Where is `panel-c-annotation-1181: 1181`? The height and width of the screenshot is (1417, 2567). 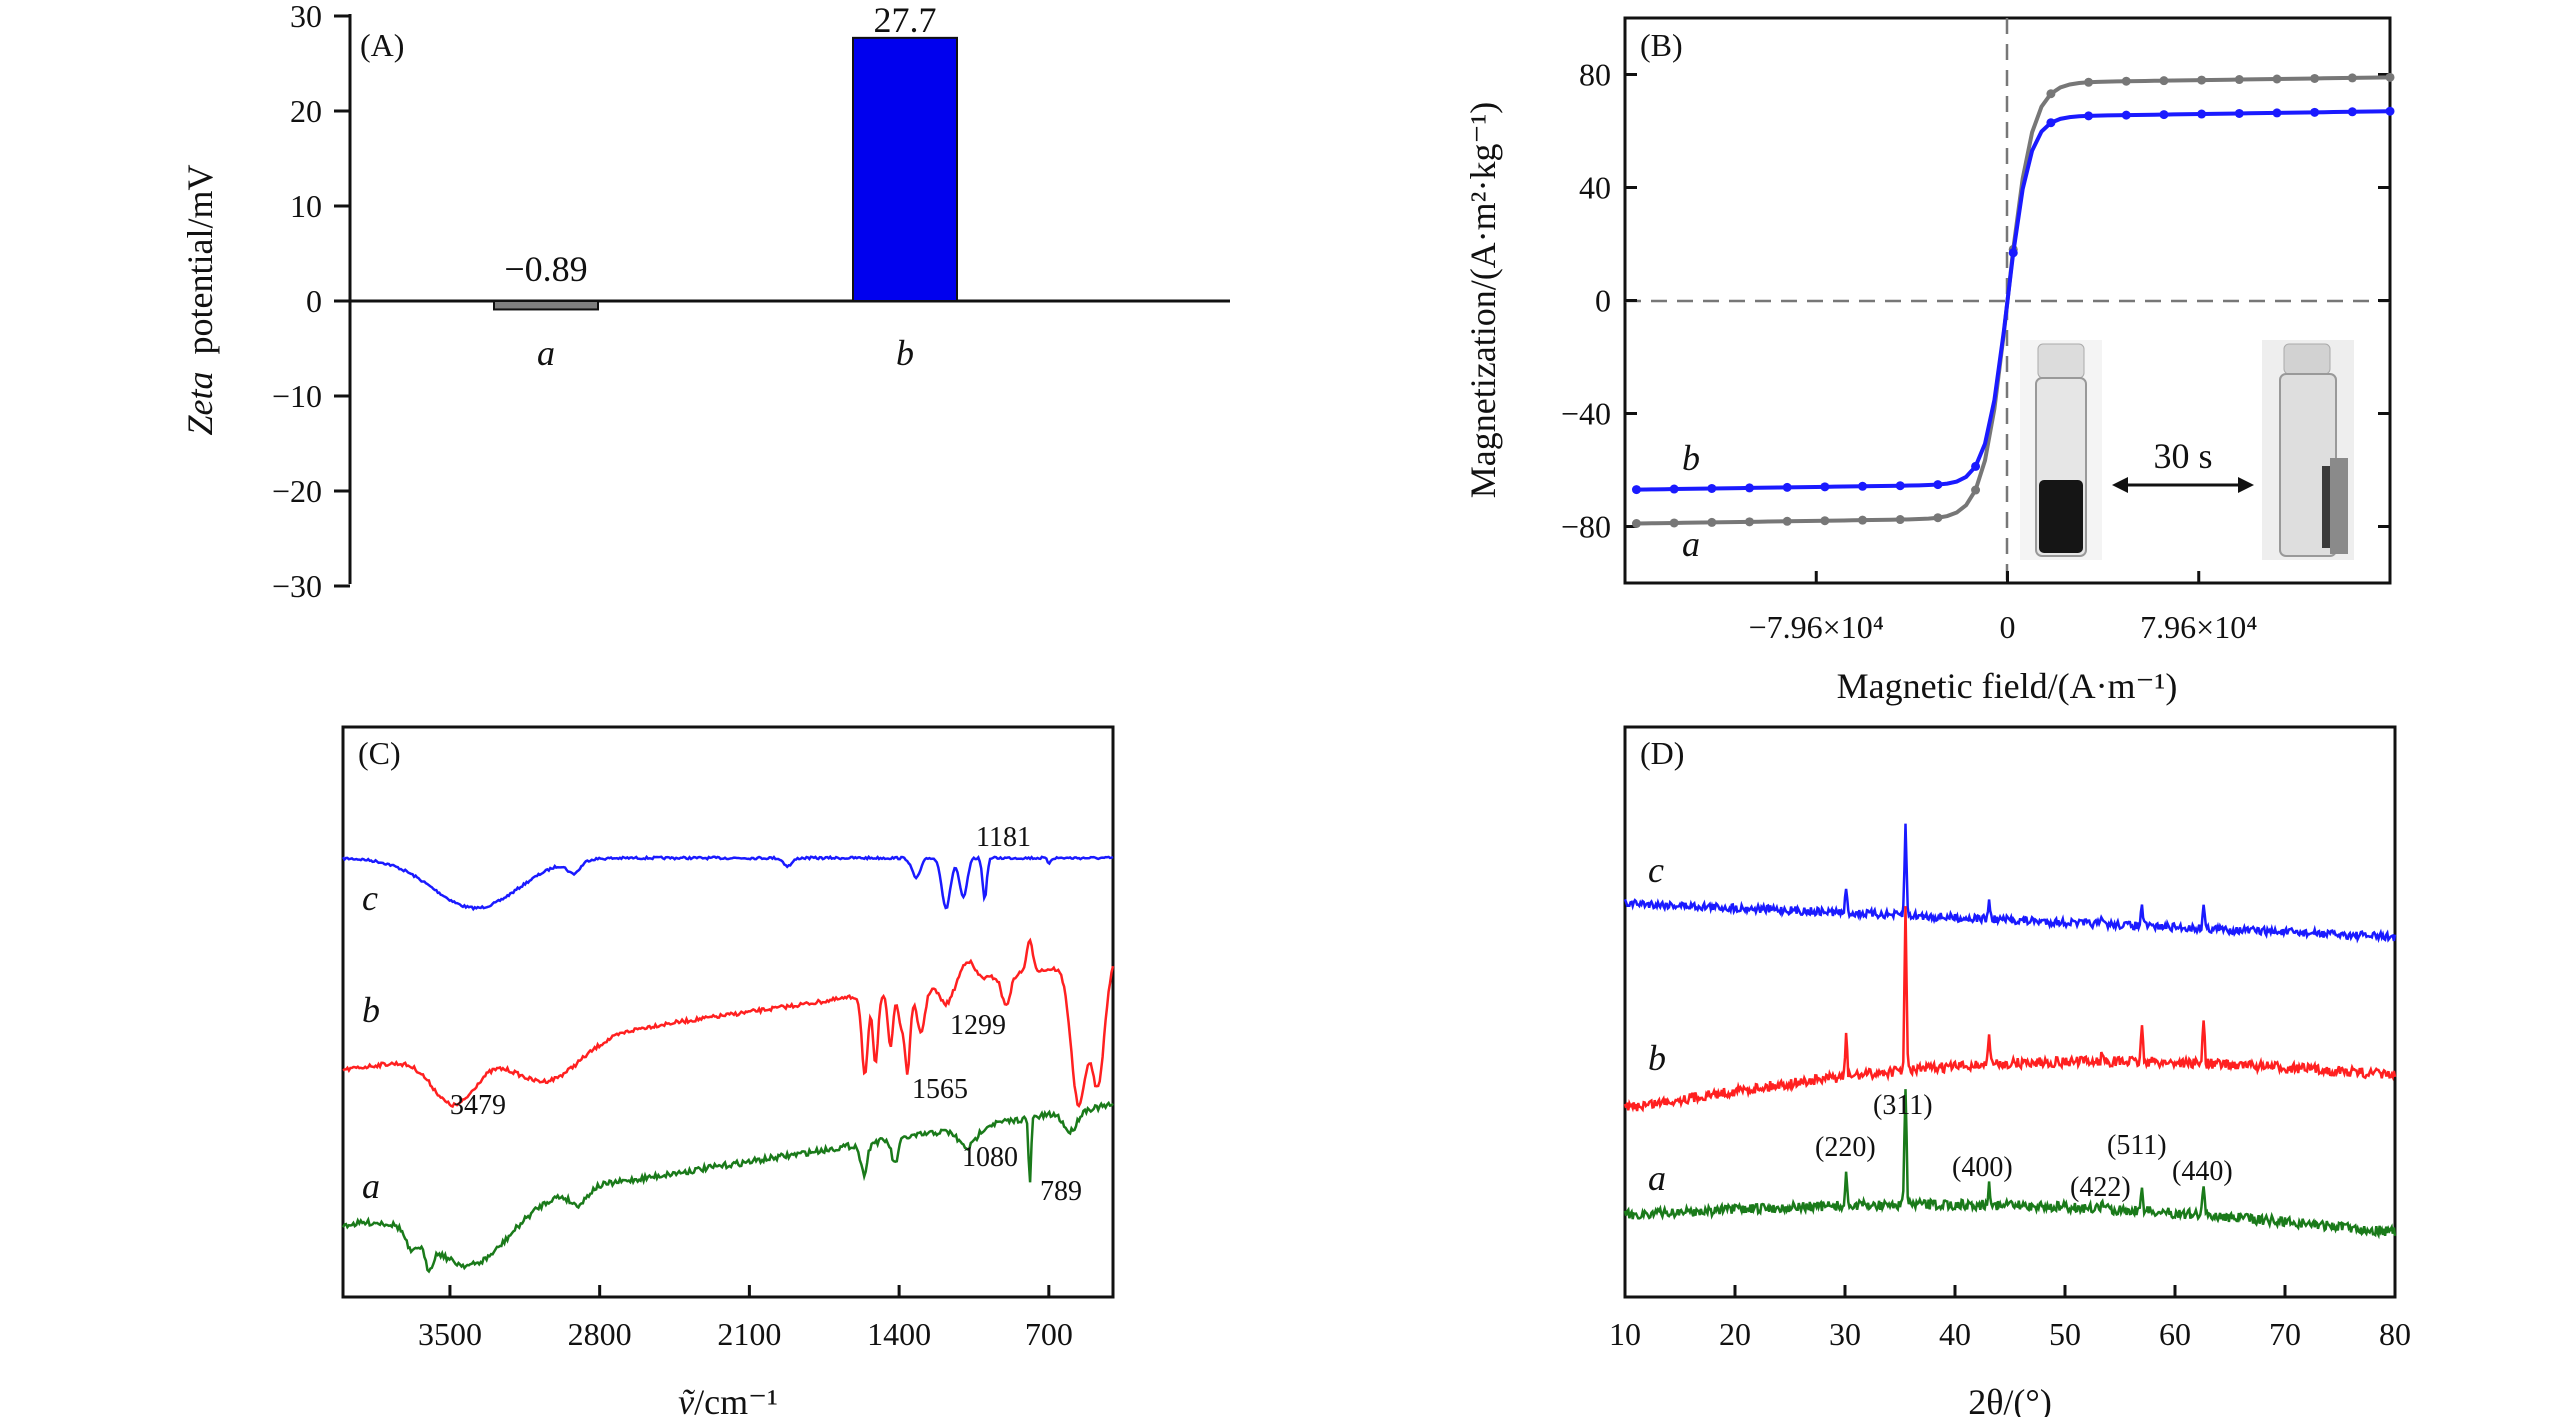 panel-c-annotation-1181: 1181 is located at coordinates (1003, 837).